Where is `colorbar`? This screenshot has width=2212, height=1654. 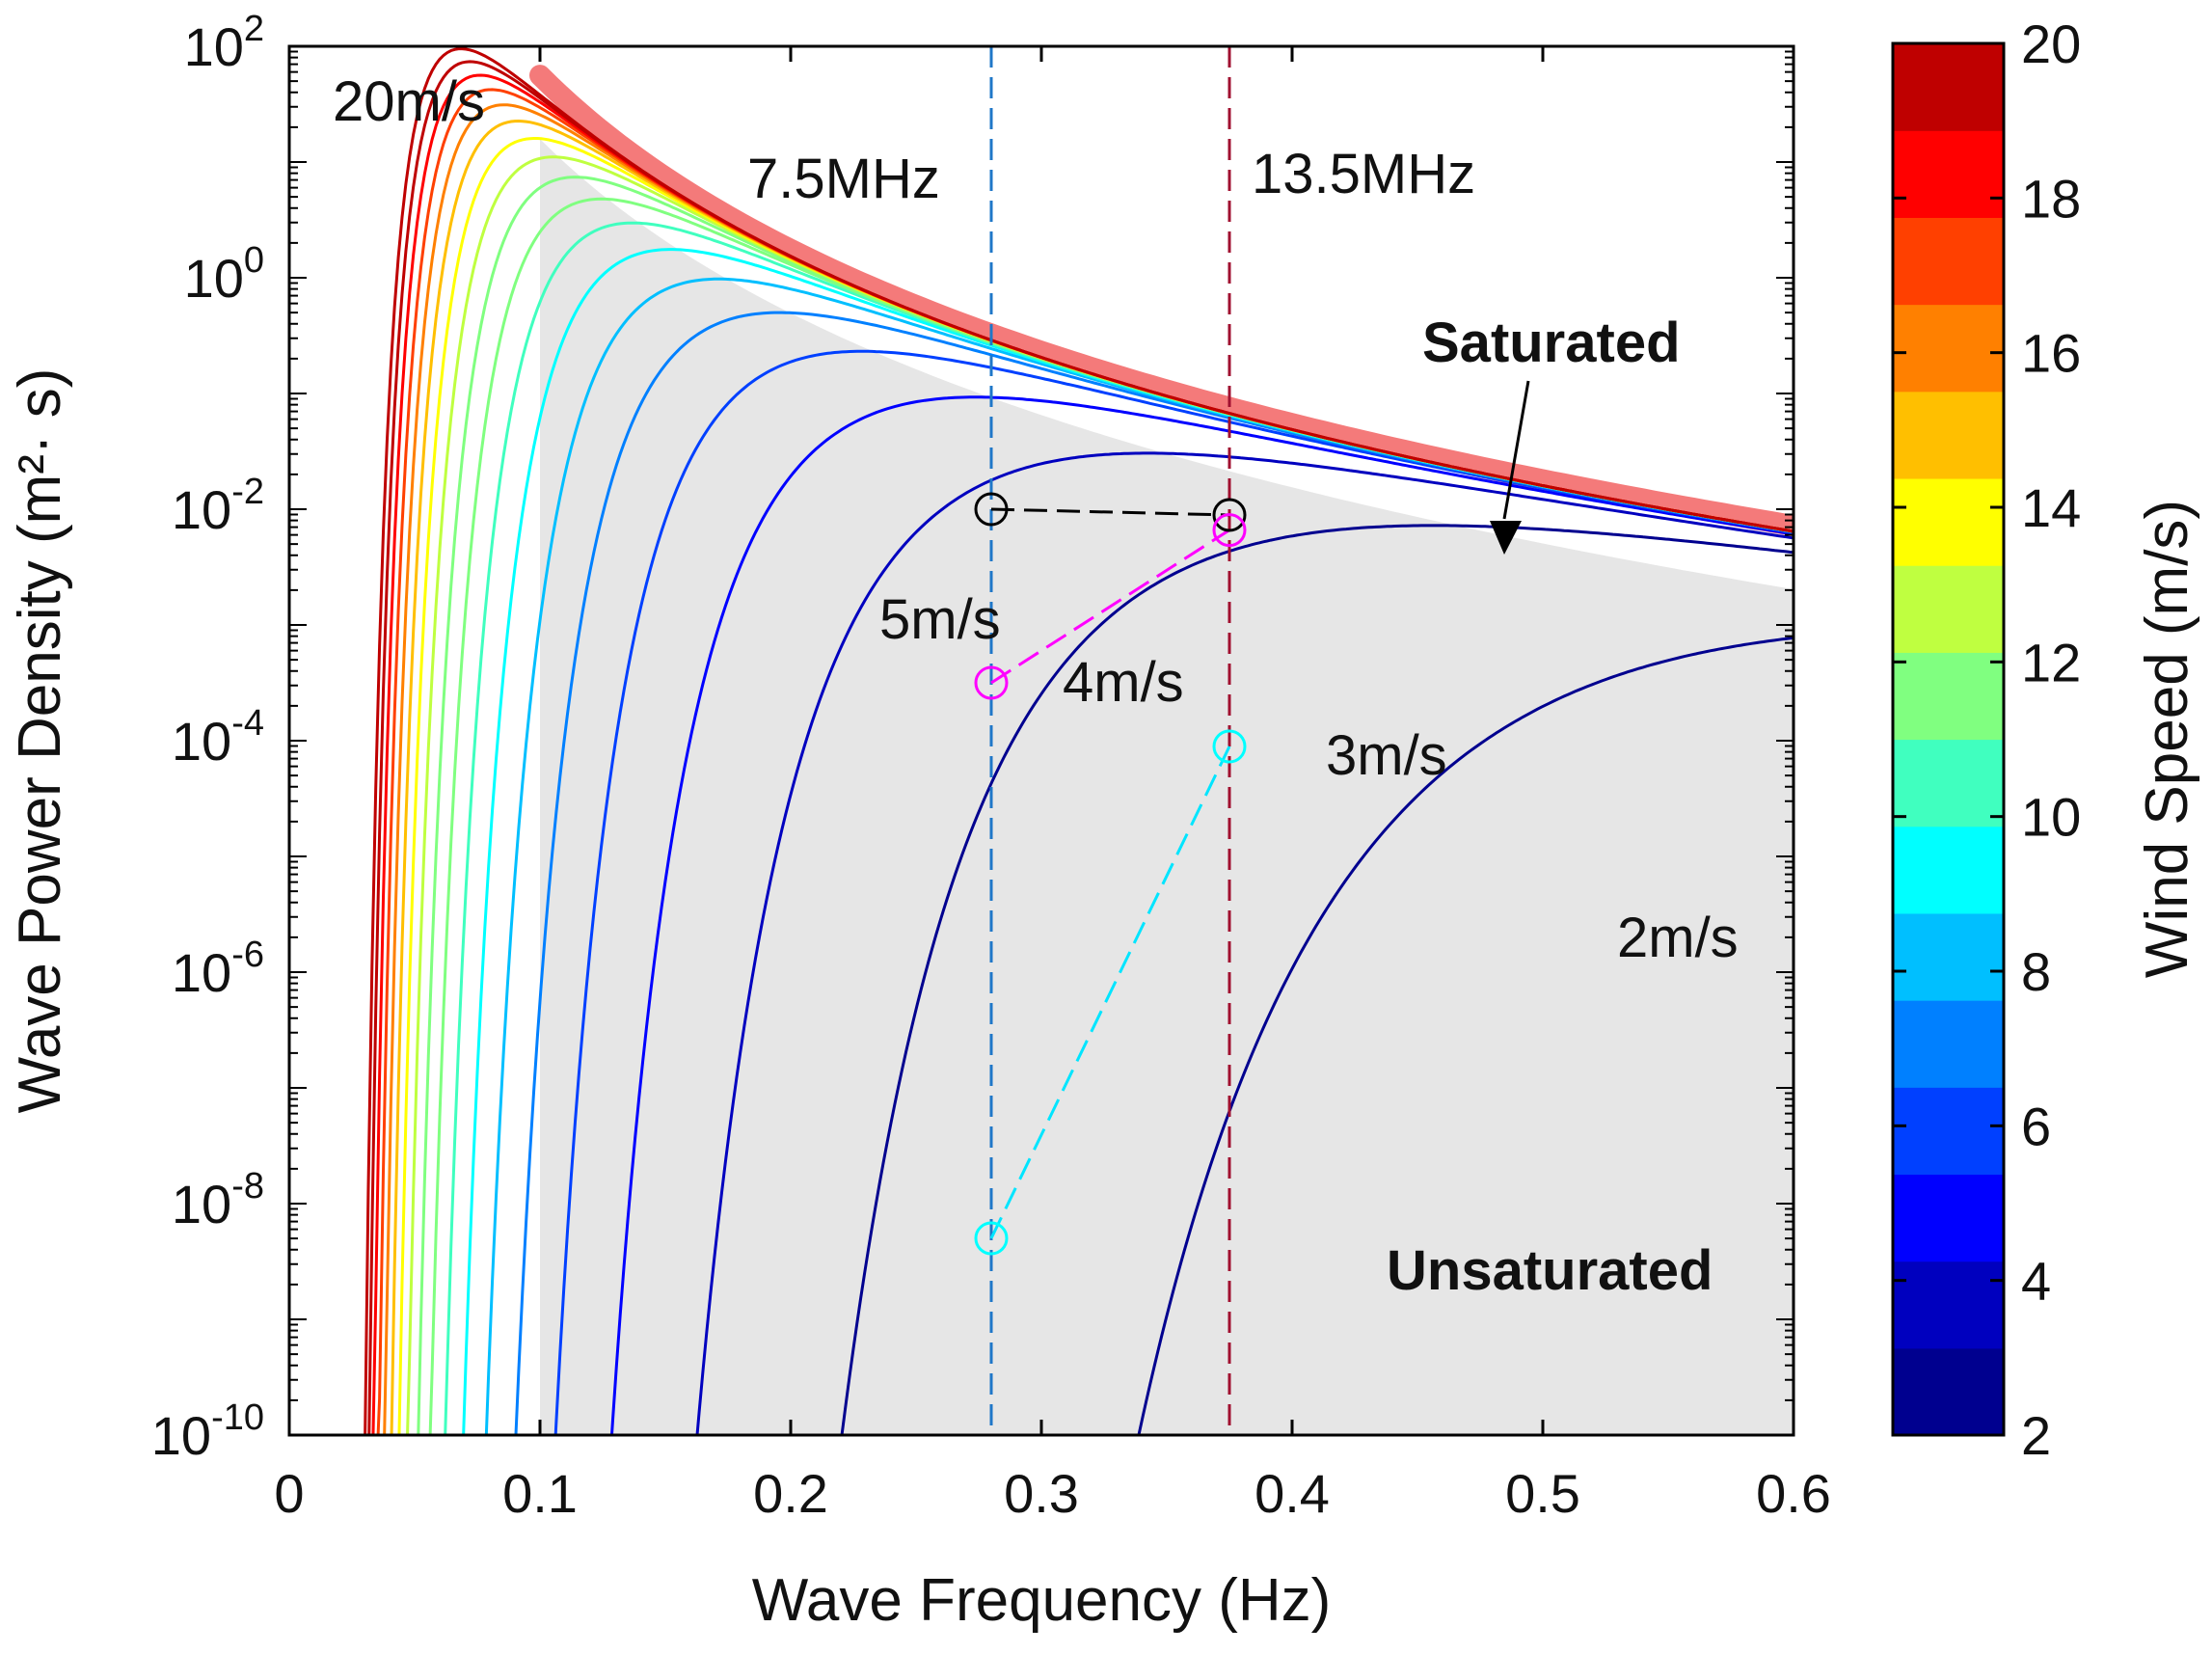
colorbar is located at coordinates (1948, 739).